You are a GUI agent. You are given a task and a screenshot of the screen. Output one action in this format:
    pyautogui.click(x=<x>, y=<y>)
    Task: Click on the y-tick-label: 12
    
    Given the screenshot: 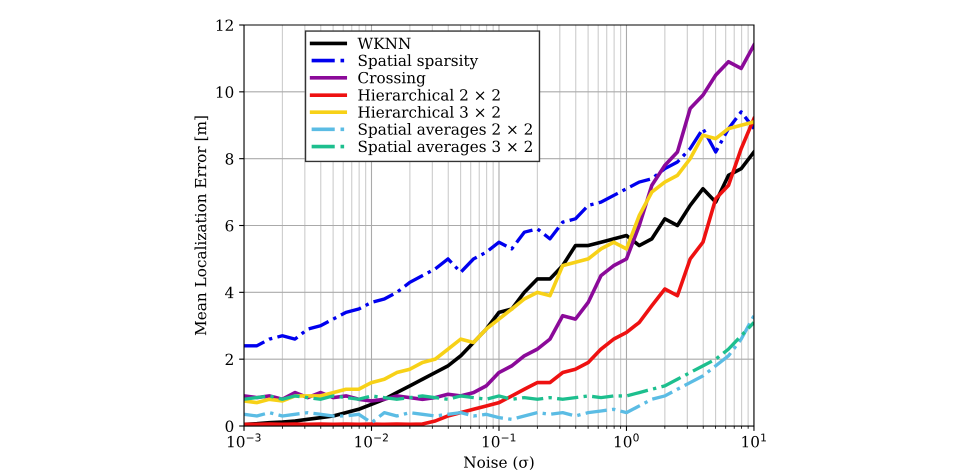 What is the action you would take?
    pyautogui.click(x=224, y=25)
    